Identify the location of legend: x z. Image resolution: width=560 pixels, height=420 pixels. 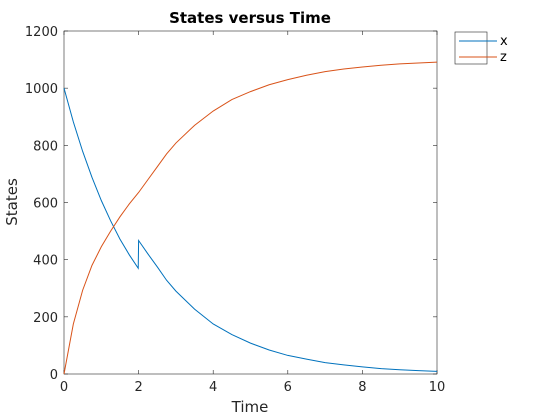
(481, 48).